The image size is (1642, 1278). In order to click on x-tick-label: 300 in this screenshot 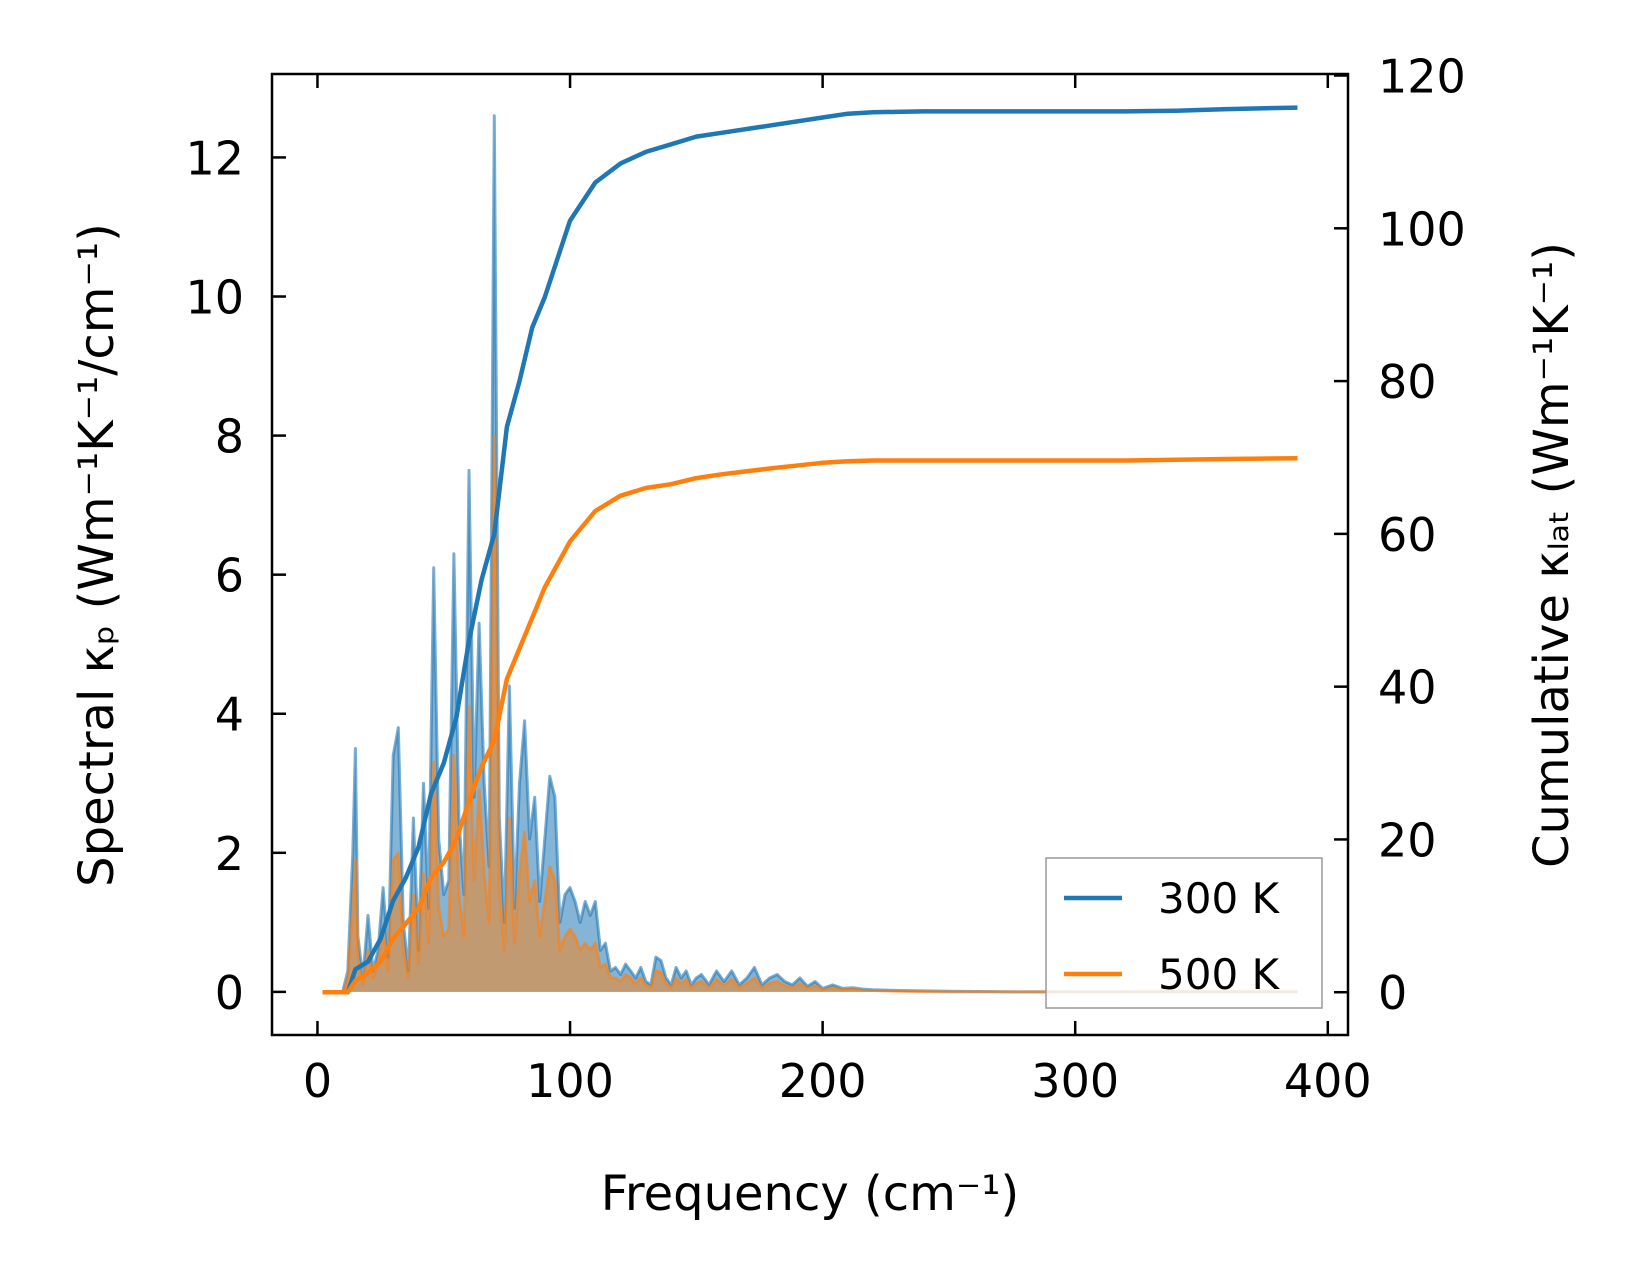, I will do `click(1075, 1081)`.